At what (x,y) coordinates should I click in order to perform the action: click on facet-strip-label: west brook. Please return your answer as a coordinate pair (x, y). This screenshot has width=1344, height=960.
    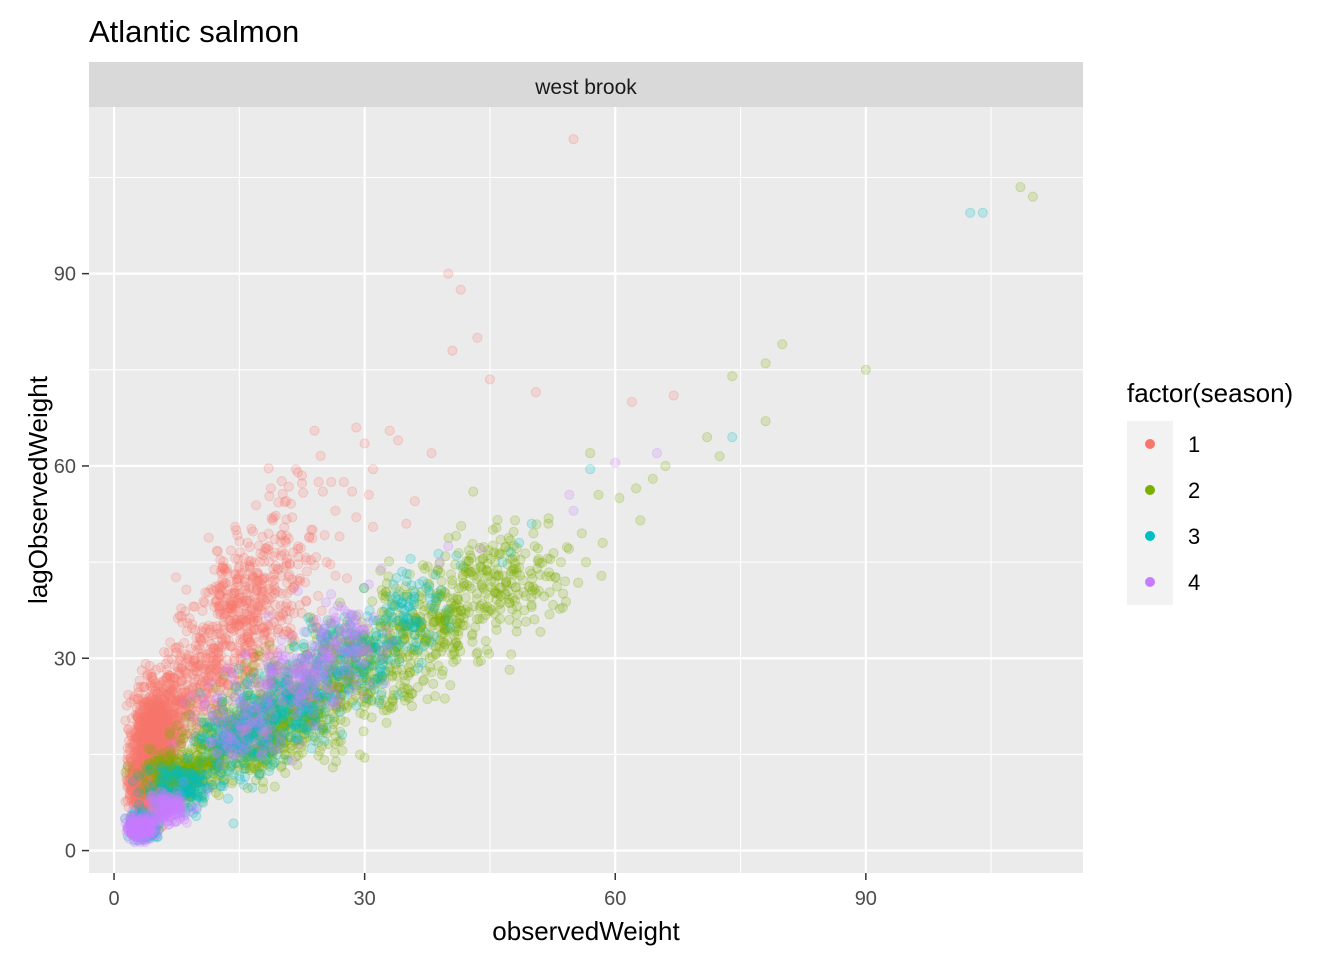
    Looking at the image, I should click on (585, 87).